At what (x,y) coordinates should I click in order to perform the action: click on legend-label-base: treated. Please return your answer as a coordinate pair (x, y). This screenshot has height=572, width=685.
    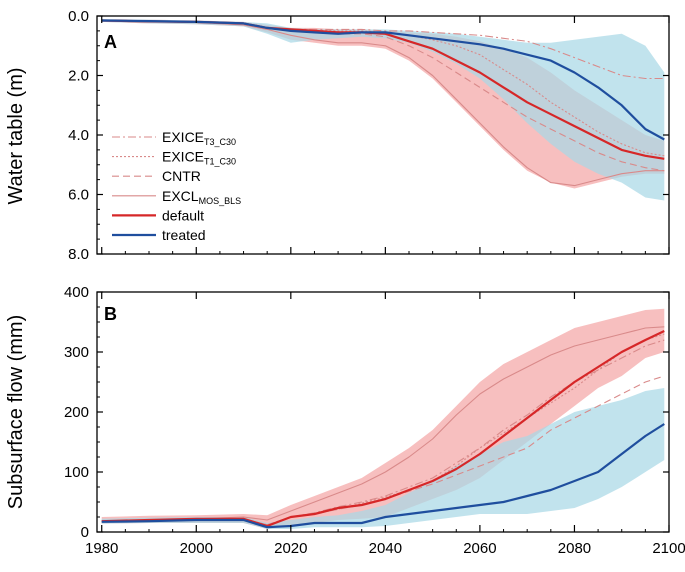
    Looking at the image, I should click on (184, 235).